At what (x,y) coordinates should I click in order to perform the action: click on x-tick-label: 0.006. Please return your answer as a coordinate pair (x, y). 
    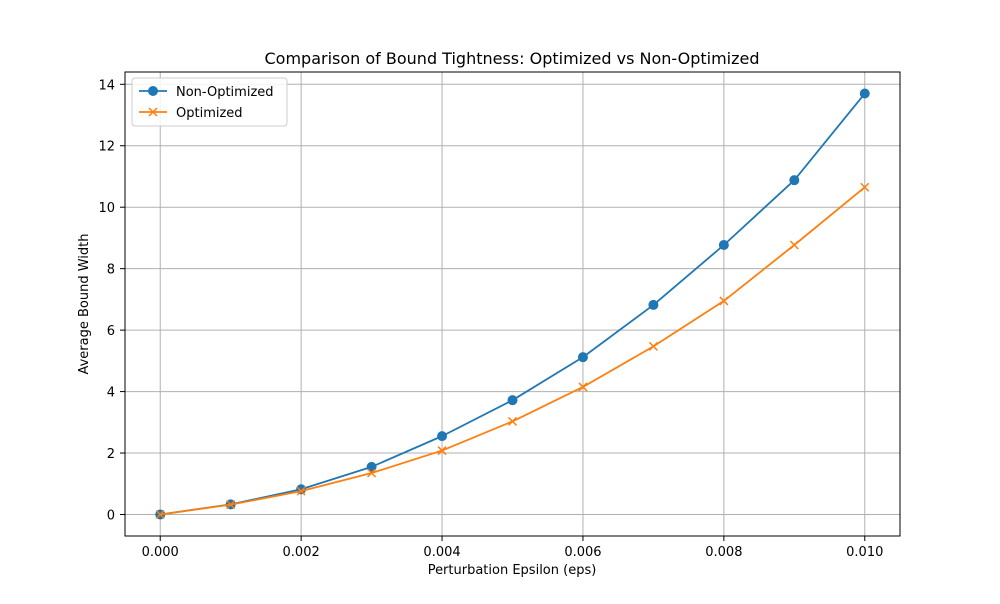
    Looking at the image, I should click on (582, 552).